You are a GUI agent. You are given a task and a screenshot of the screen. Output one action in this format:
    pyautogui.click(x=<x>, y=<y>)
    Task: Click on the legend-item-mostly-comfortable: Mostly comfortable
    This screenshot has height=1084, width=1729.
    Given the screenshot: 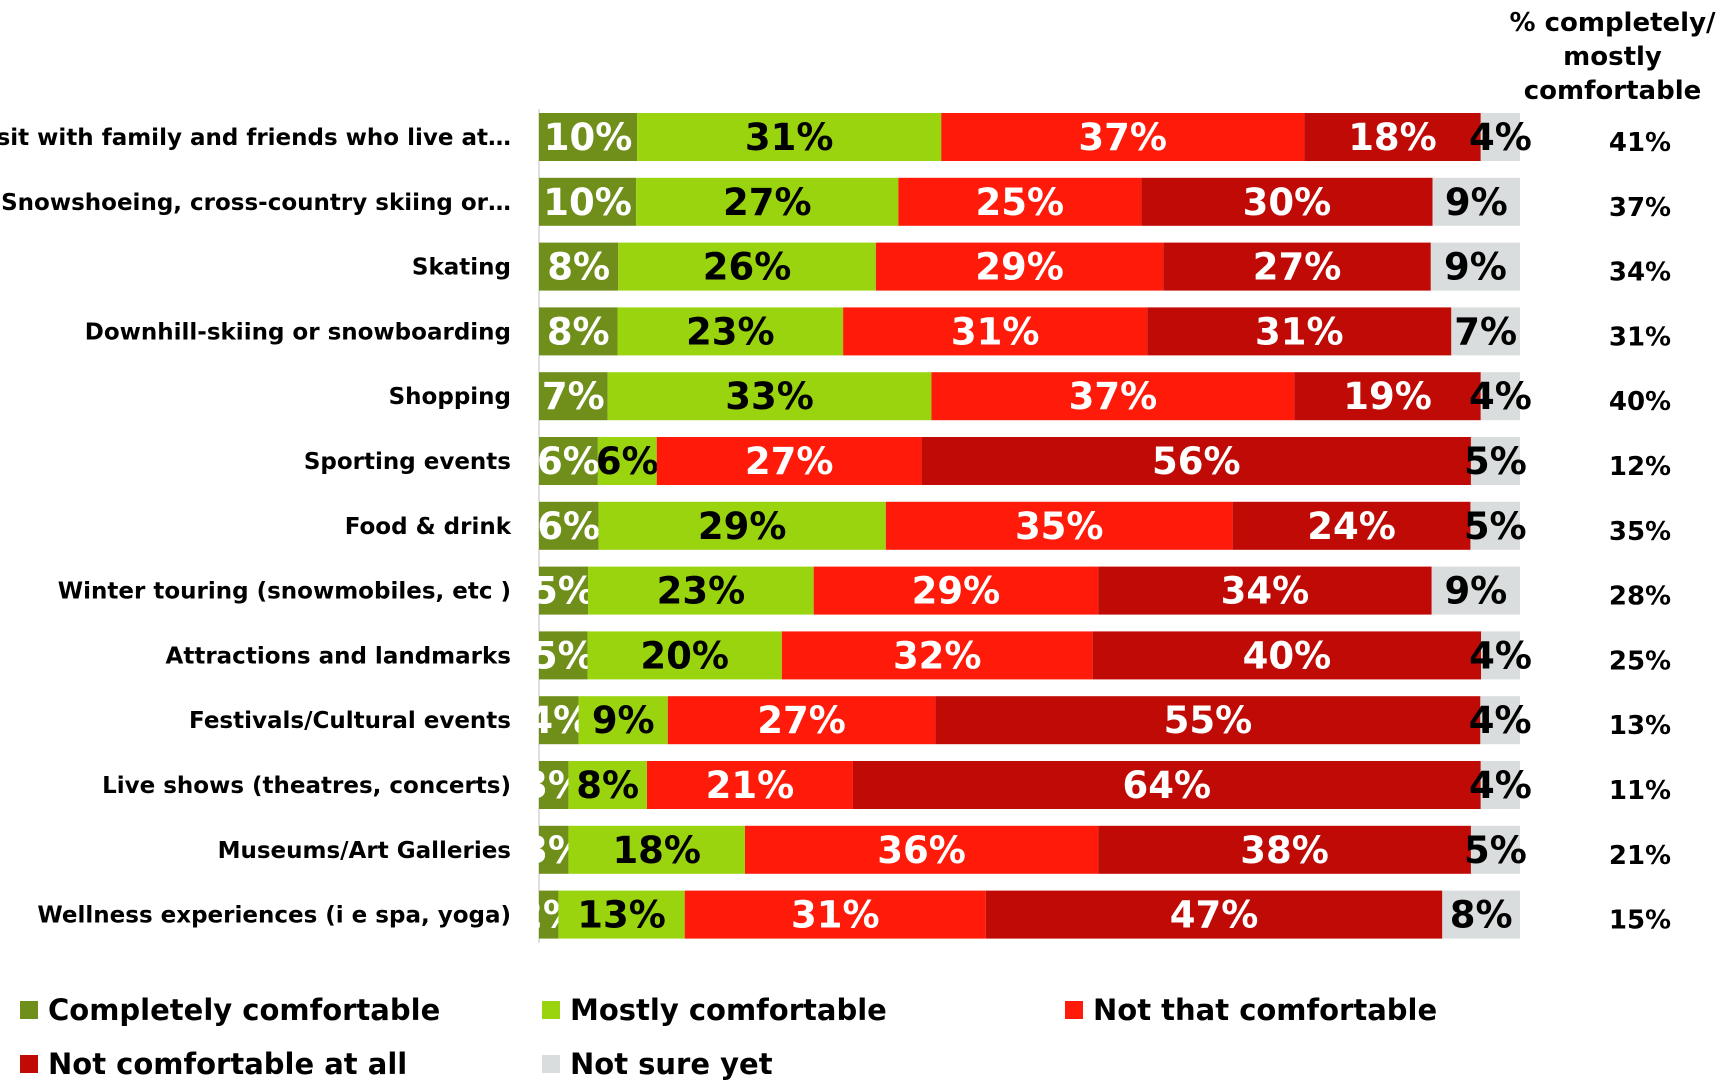 What is the action you would take?
    pyautogui.click(x=714, y=1010)
    